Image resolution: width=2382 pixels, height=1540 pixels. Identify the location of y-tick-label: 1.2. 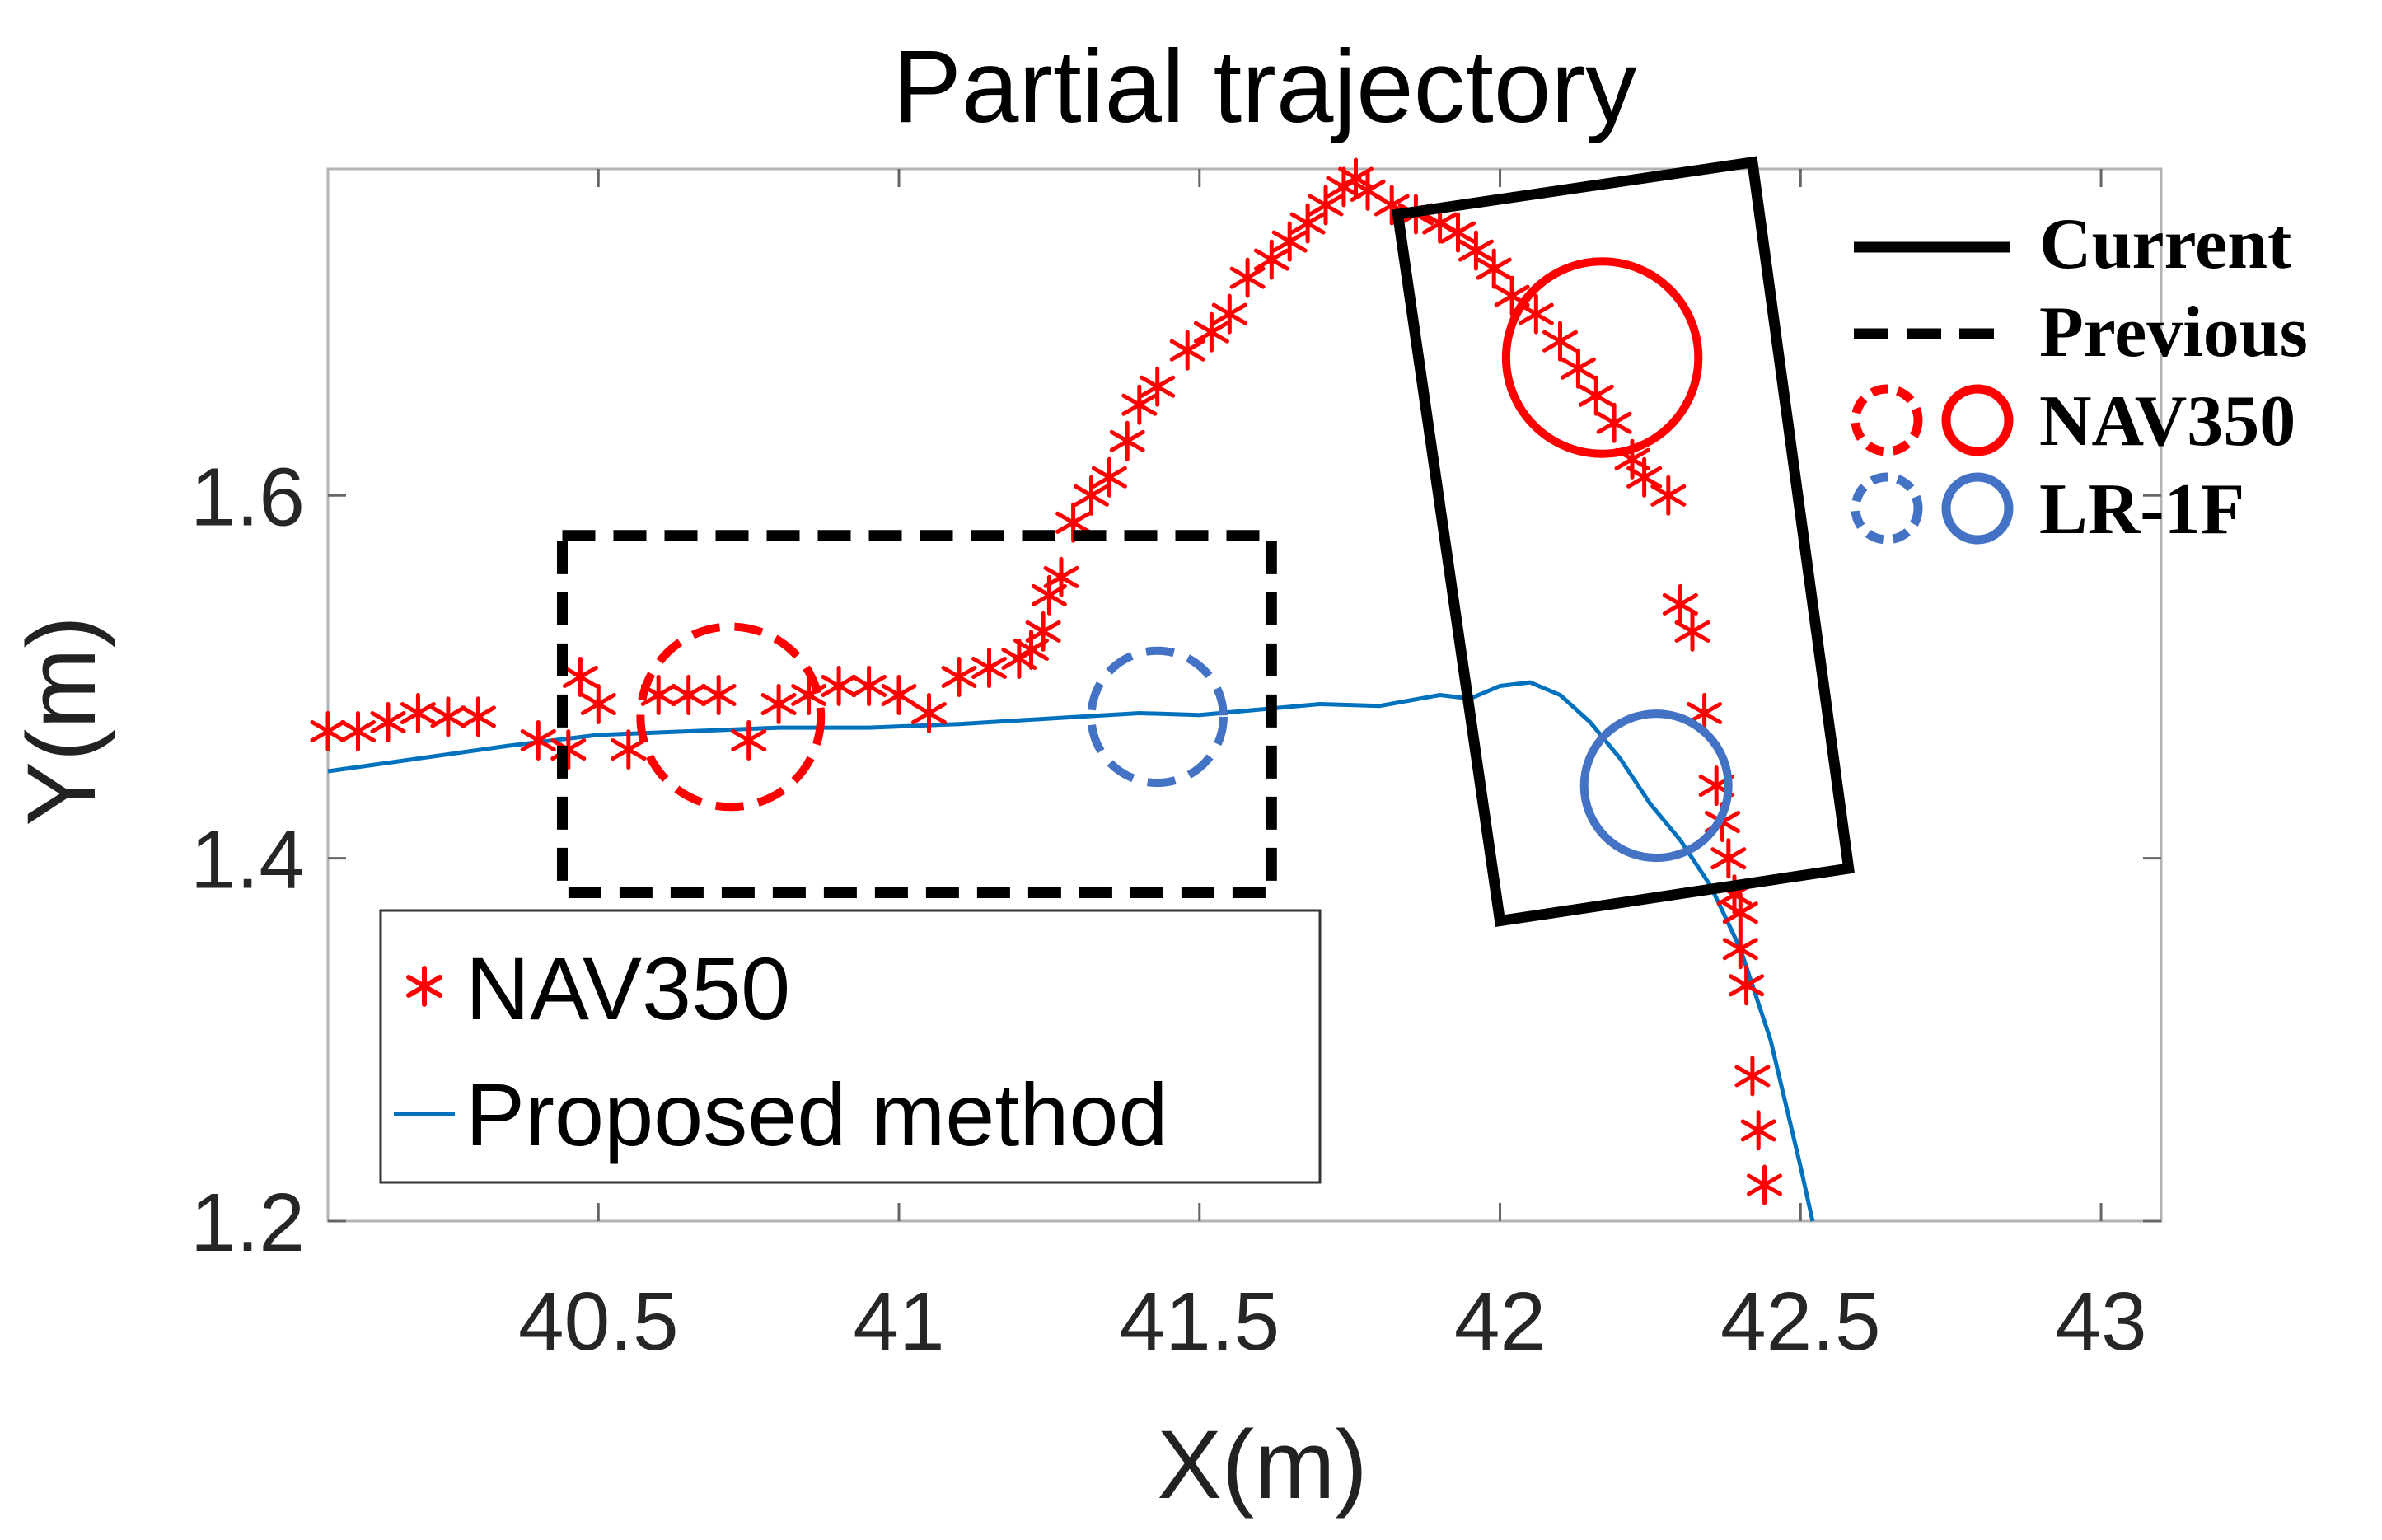
(248, 1223).